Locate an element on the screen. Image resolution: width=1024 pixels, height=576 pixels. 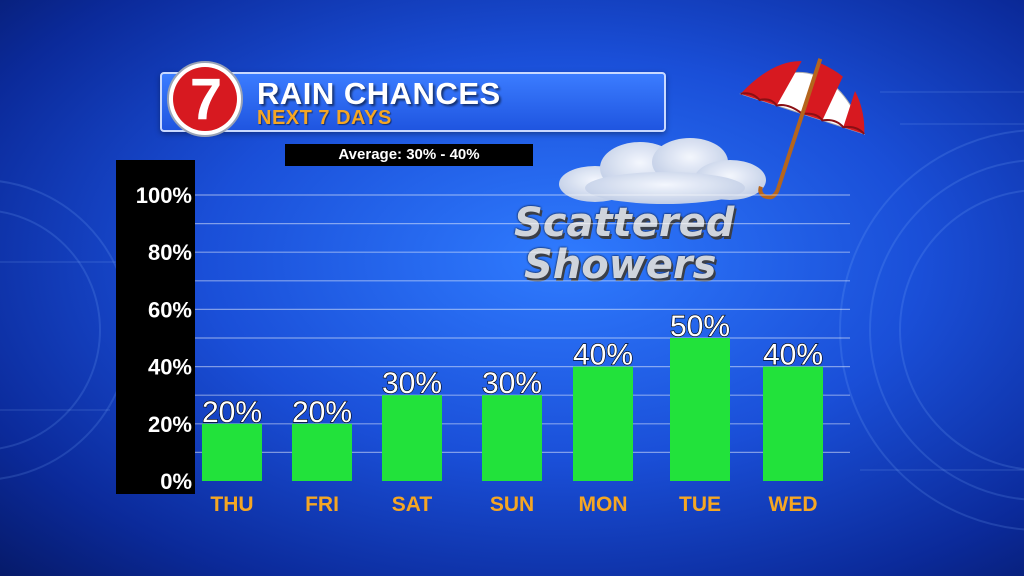
logo-number: 7 is located at coordinates (206, 99).